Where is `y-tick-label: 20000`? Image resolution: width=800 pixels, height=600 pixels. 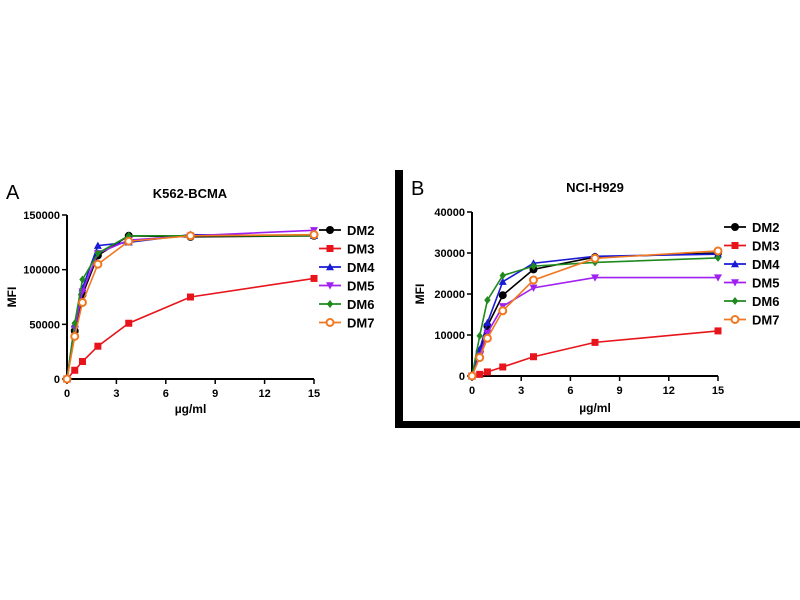
y-tick-label: 20000 is located at coordinates (449, 295).